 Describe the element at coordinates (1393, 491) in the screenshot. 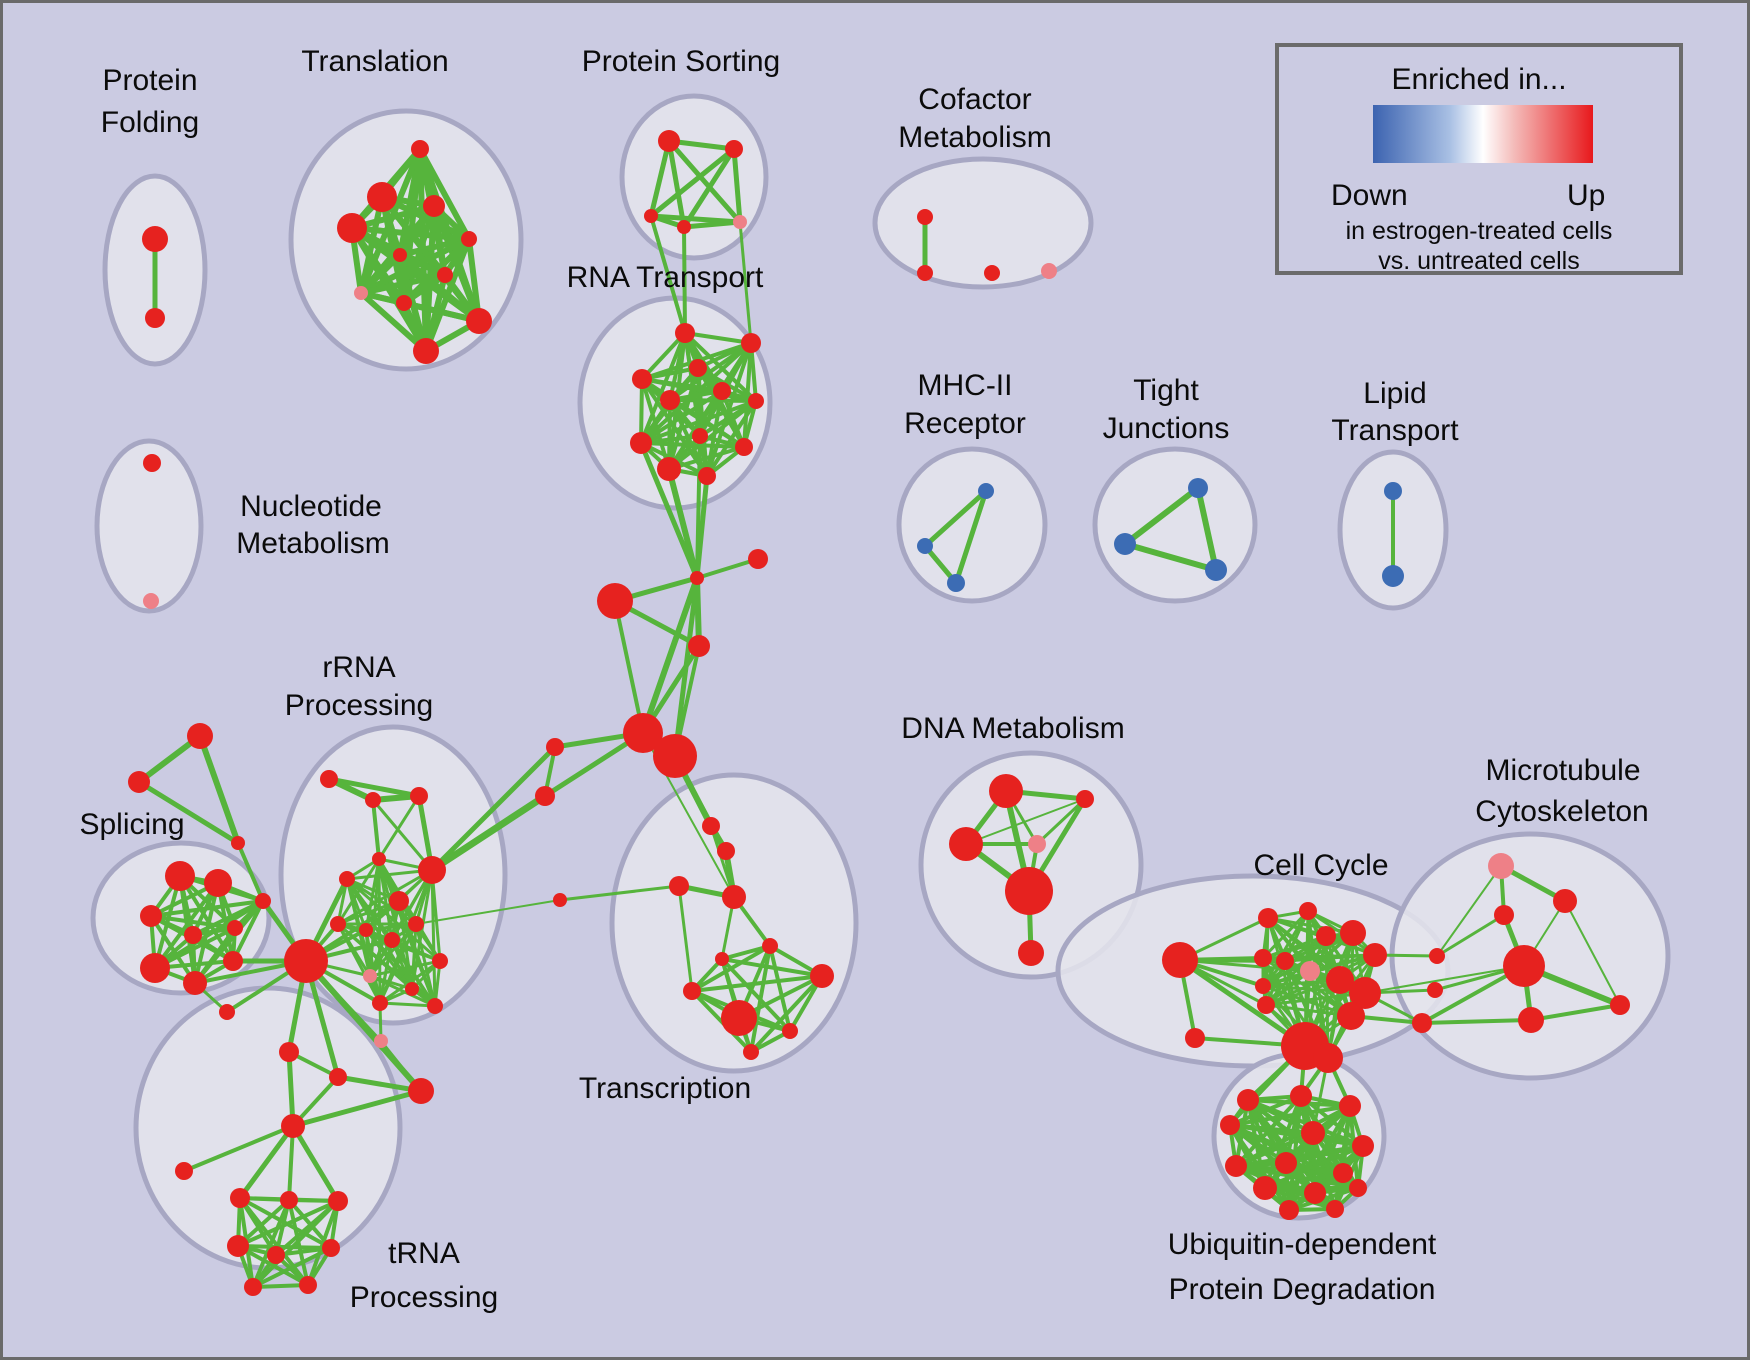

I see `gene-set-node-lipid` at that location.